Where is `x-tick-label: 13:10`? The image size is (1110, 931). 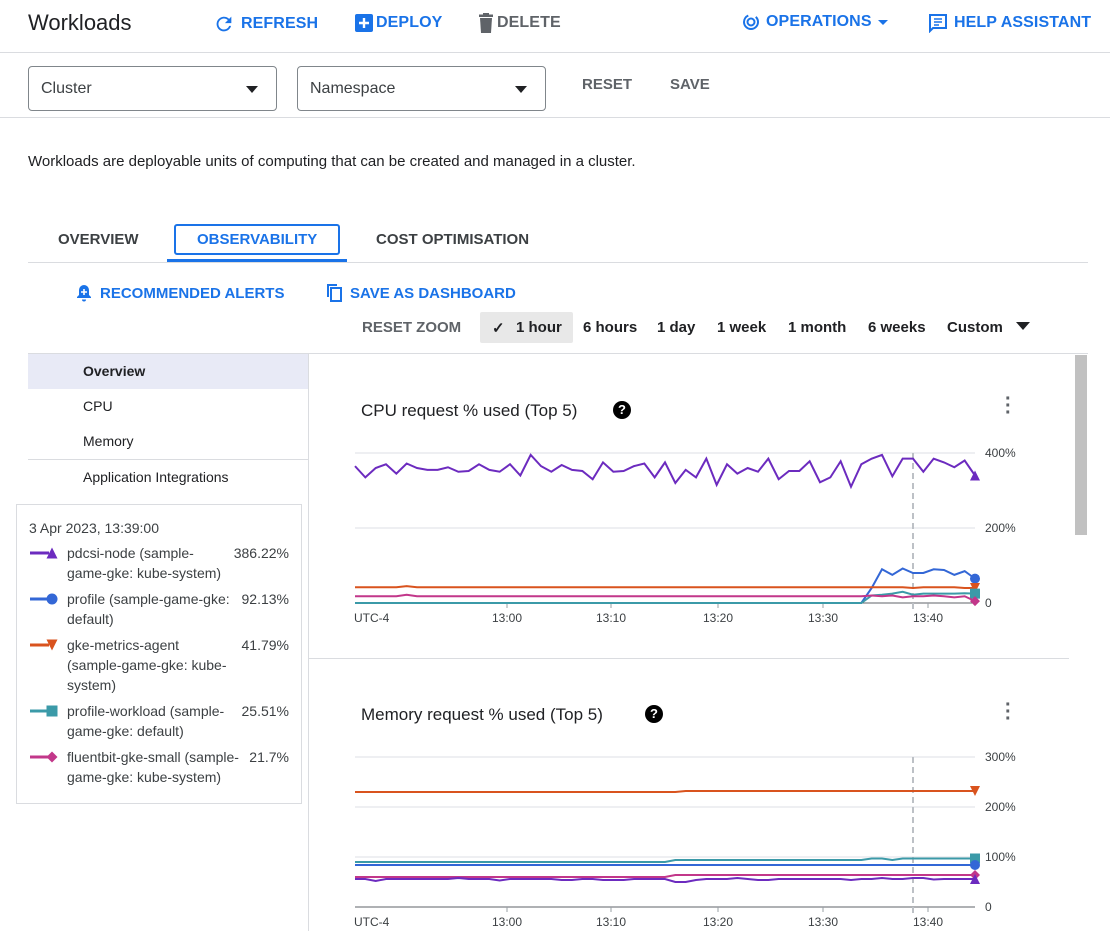
x-tick-label: 13:10 is located at coordinates (611, 618).